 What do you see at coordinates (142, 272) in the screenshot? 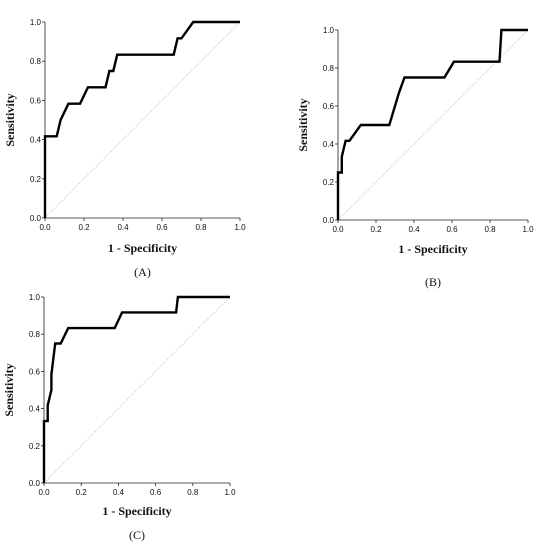
I see `panel-label: (A)` at bounding box center [142, 272].